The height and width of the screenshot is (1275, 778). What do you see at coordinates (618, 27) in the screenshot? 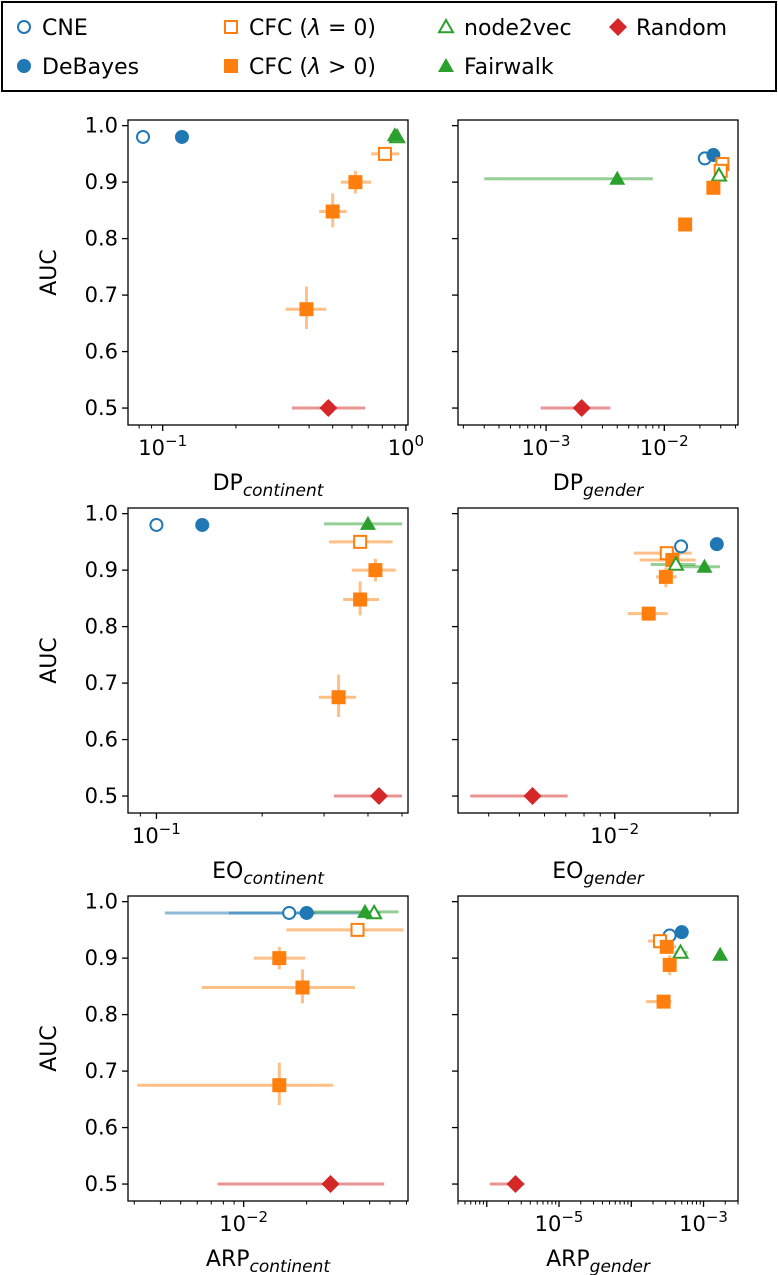
I see `legend-marker-random` at bounding box center [618, 27].